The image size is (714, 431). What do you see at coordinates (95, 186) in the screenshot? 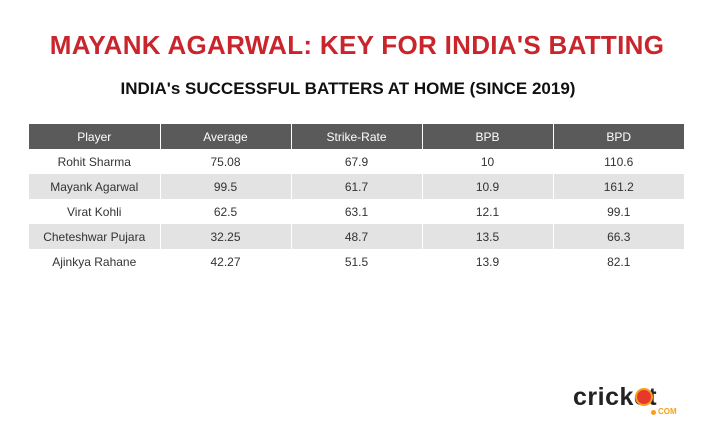
I see `cell-player: Mayank Agarwal` at bounding box center [95, 186].